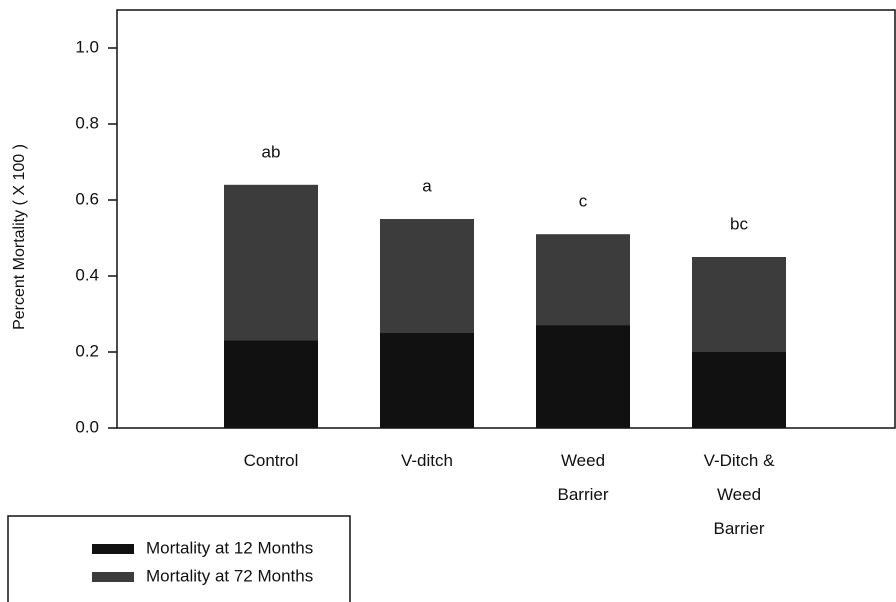  What do you see at coordinates (740, 494) in the screenshot?
I see `x-tick-label: V-Ditch & Weed Barrier` at bounding box center [740, 494].